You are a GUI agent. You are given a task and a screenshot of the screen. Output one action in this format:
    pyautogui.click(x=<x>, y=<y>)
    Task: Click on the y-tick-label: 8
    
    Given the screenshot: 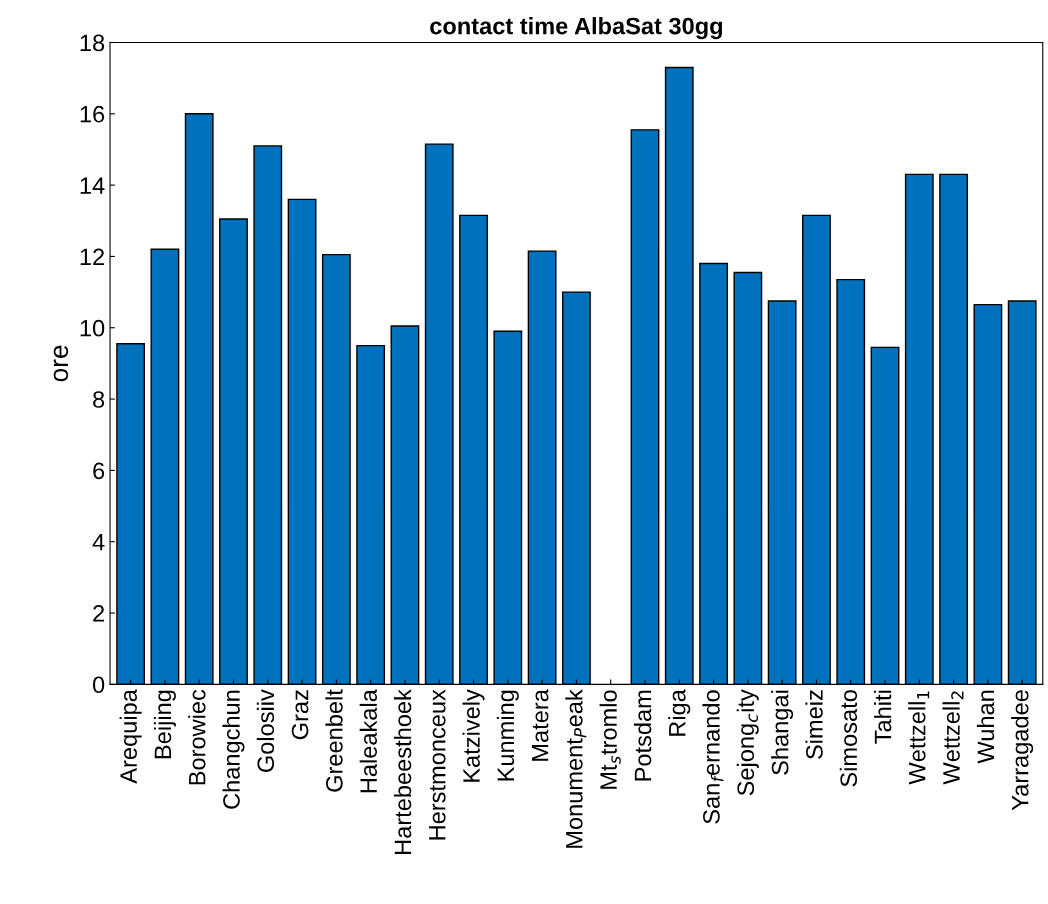 What is the action you would take?
    pyautogui.click(x=99, y=399)
    